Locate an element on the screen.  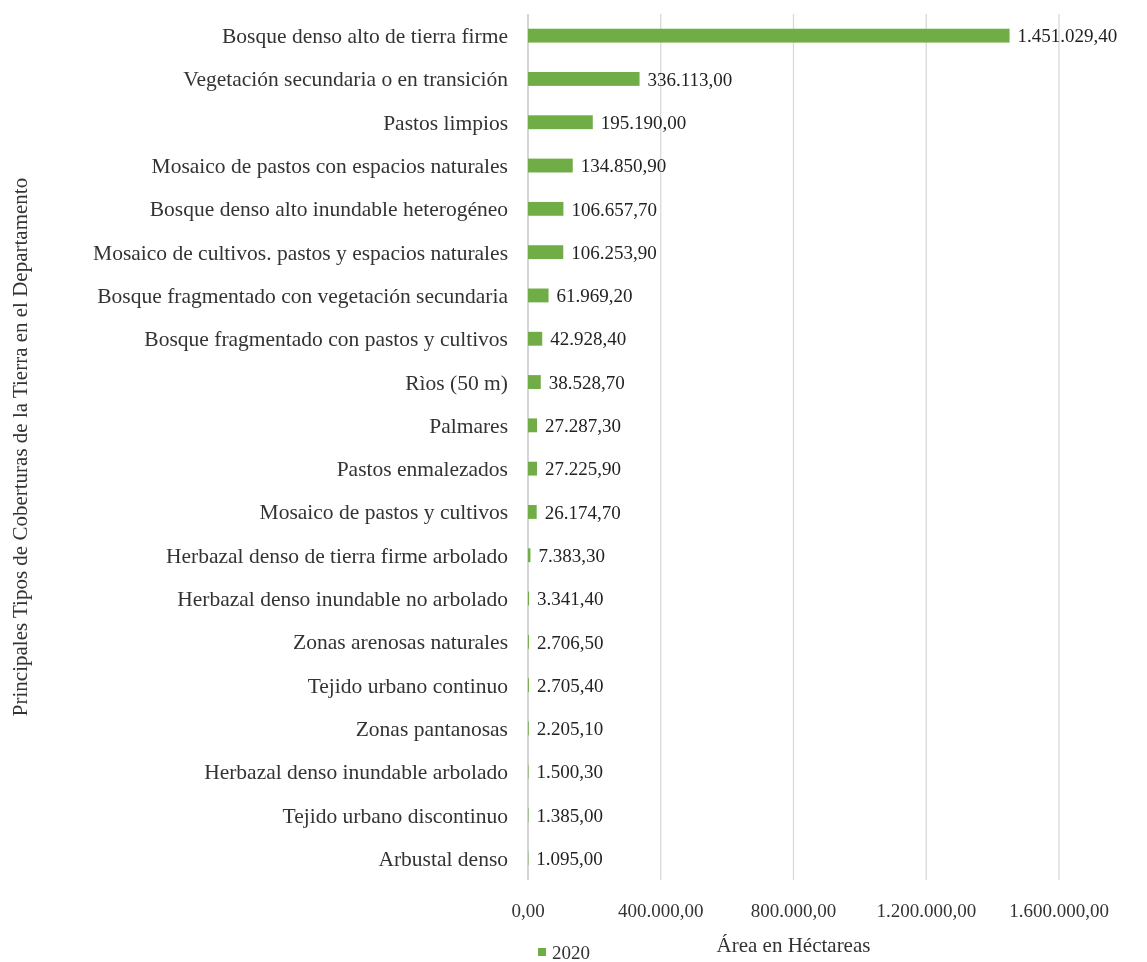
y-tick-label: Mosaico de pastos con espacios naturales is located at coordinates (329, 166).